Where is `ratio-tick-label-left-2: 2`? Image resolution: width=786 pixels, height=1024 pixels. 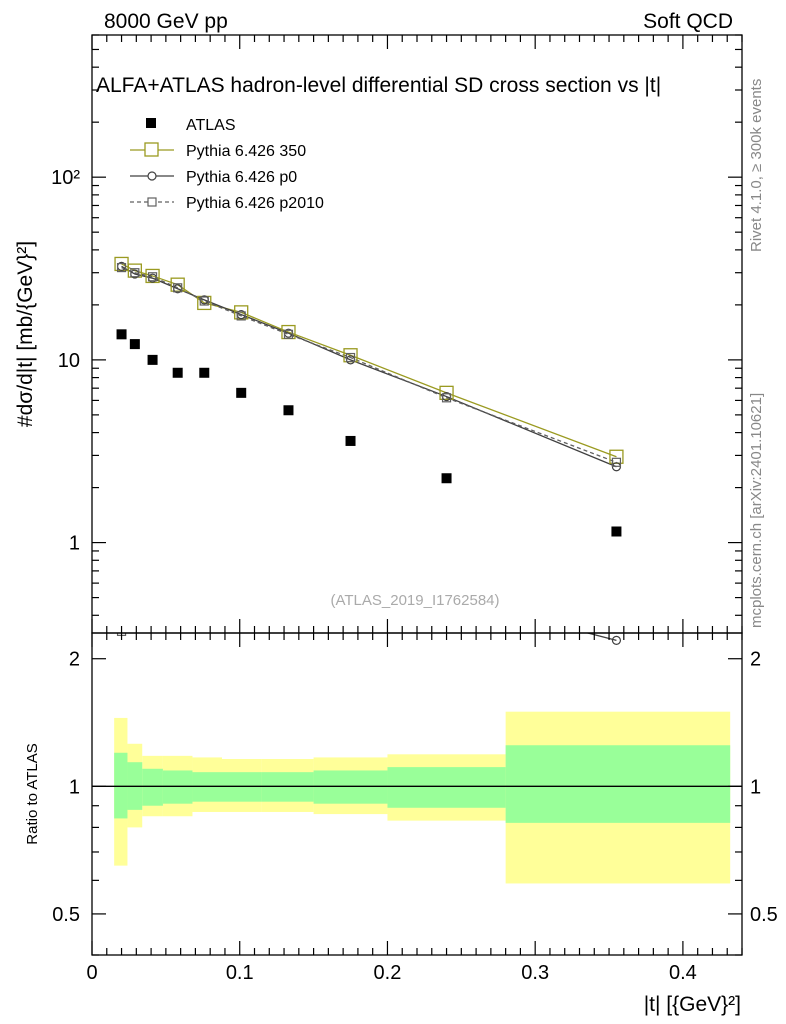 ratio-tick-label-left-2: 2 is located at coordinates (74, 660).